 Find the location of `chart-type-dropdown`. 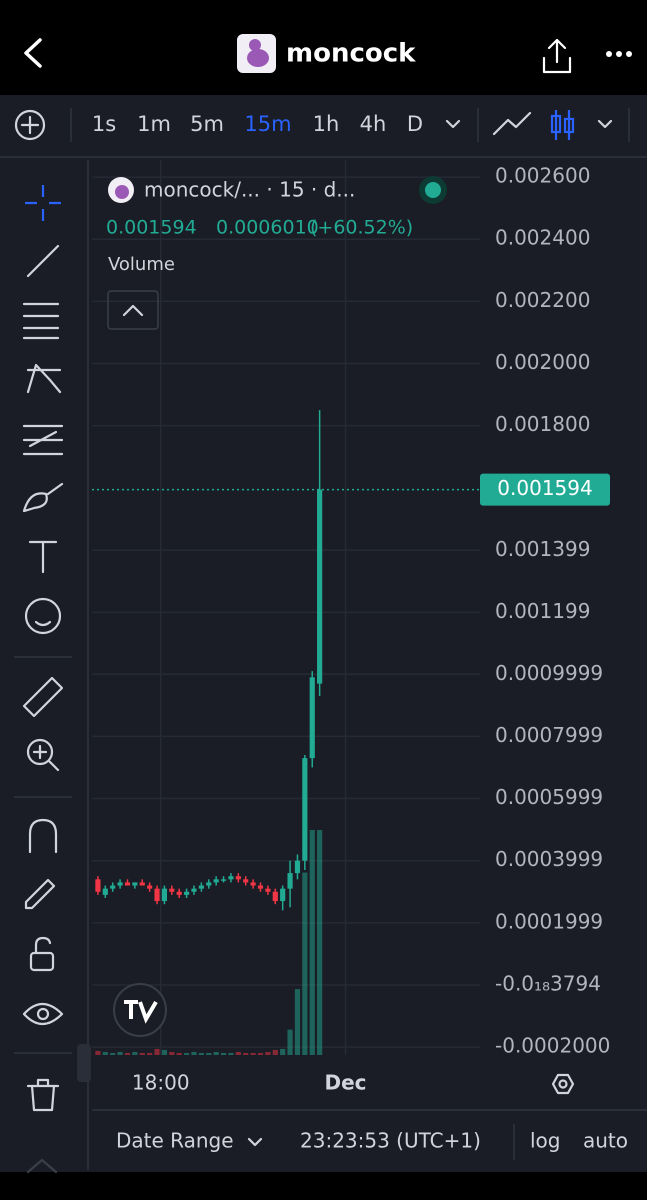

chart-type-dropdown is located at coordinates (605, 124).